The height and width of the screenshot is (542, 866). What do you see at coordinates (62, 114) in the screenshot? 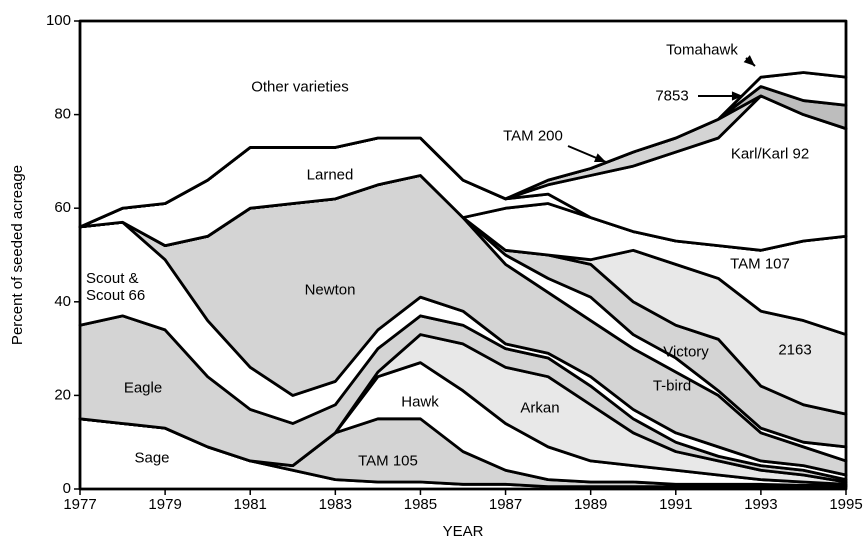
I see `y-tick-label: 80` at bounding box center [62, 114].